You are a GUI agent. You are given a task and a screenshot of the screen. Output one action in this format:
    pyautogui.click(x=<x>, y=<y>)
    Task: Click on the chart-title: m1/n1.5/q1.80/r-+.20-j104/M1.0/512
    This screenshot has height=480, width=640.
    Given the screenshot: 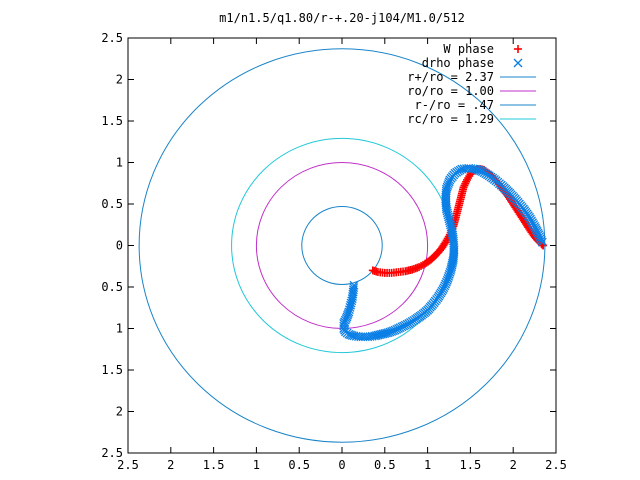 What is the action you would take?
    pyautogui.click(x=342, y=18)
    